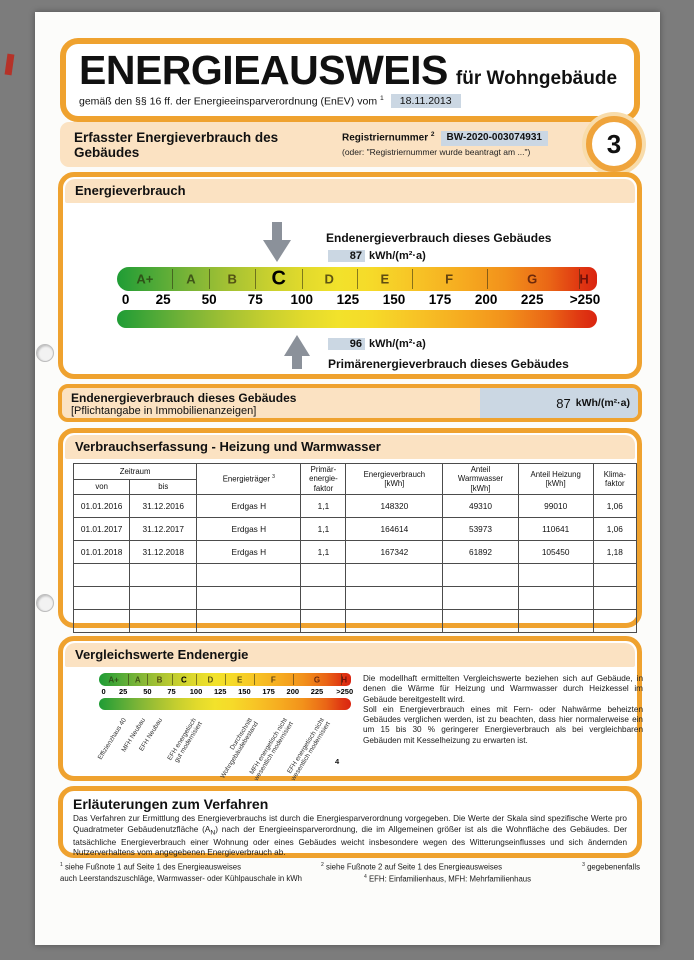  What do you see at coordinates (480, 552) in the screenshot?
I see `table-cell: 61892` at bounding box center [480, 552].